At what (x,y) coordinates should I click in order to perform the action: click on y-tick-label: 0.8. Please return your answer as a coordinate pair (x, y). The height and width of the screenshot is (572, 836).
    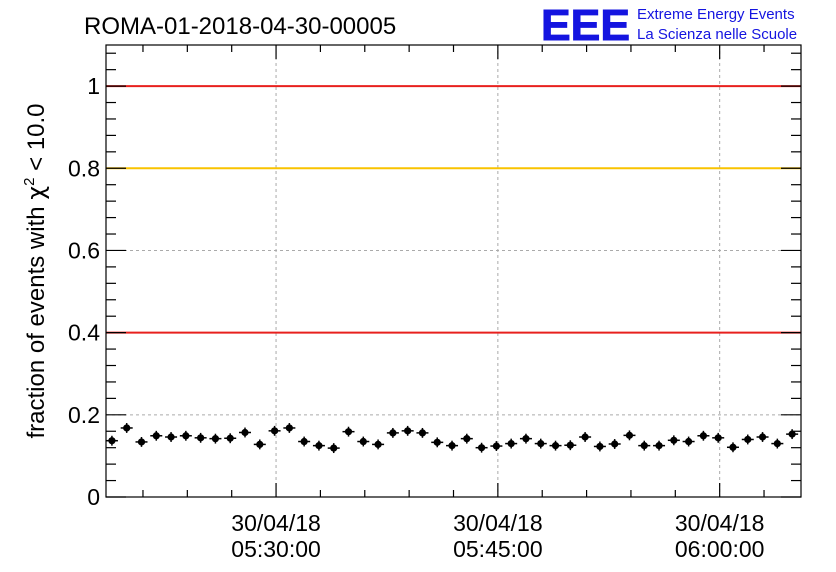
    Looking at the image, I should click on (84, 168).